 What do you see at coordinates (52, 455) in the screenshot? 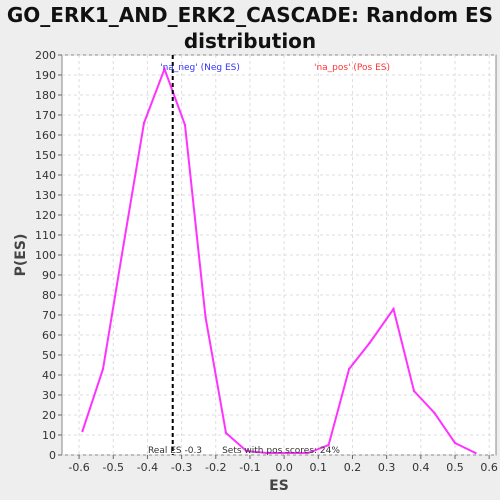
I see `y-tick-label: 0` at bounding box center [52, 455].